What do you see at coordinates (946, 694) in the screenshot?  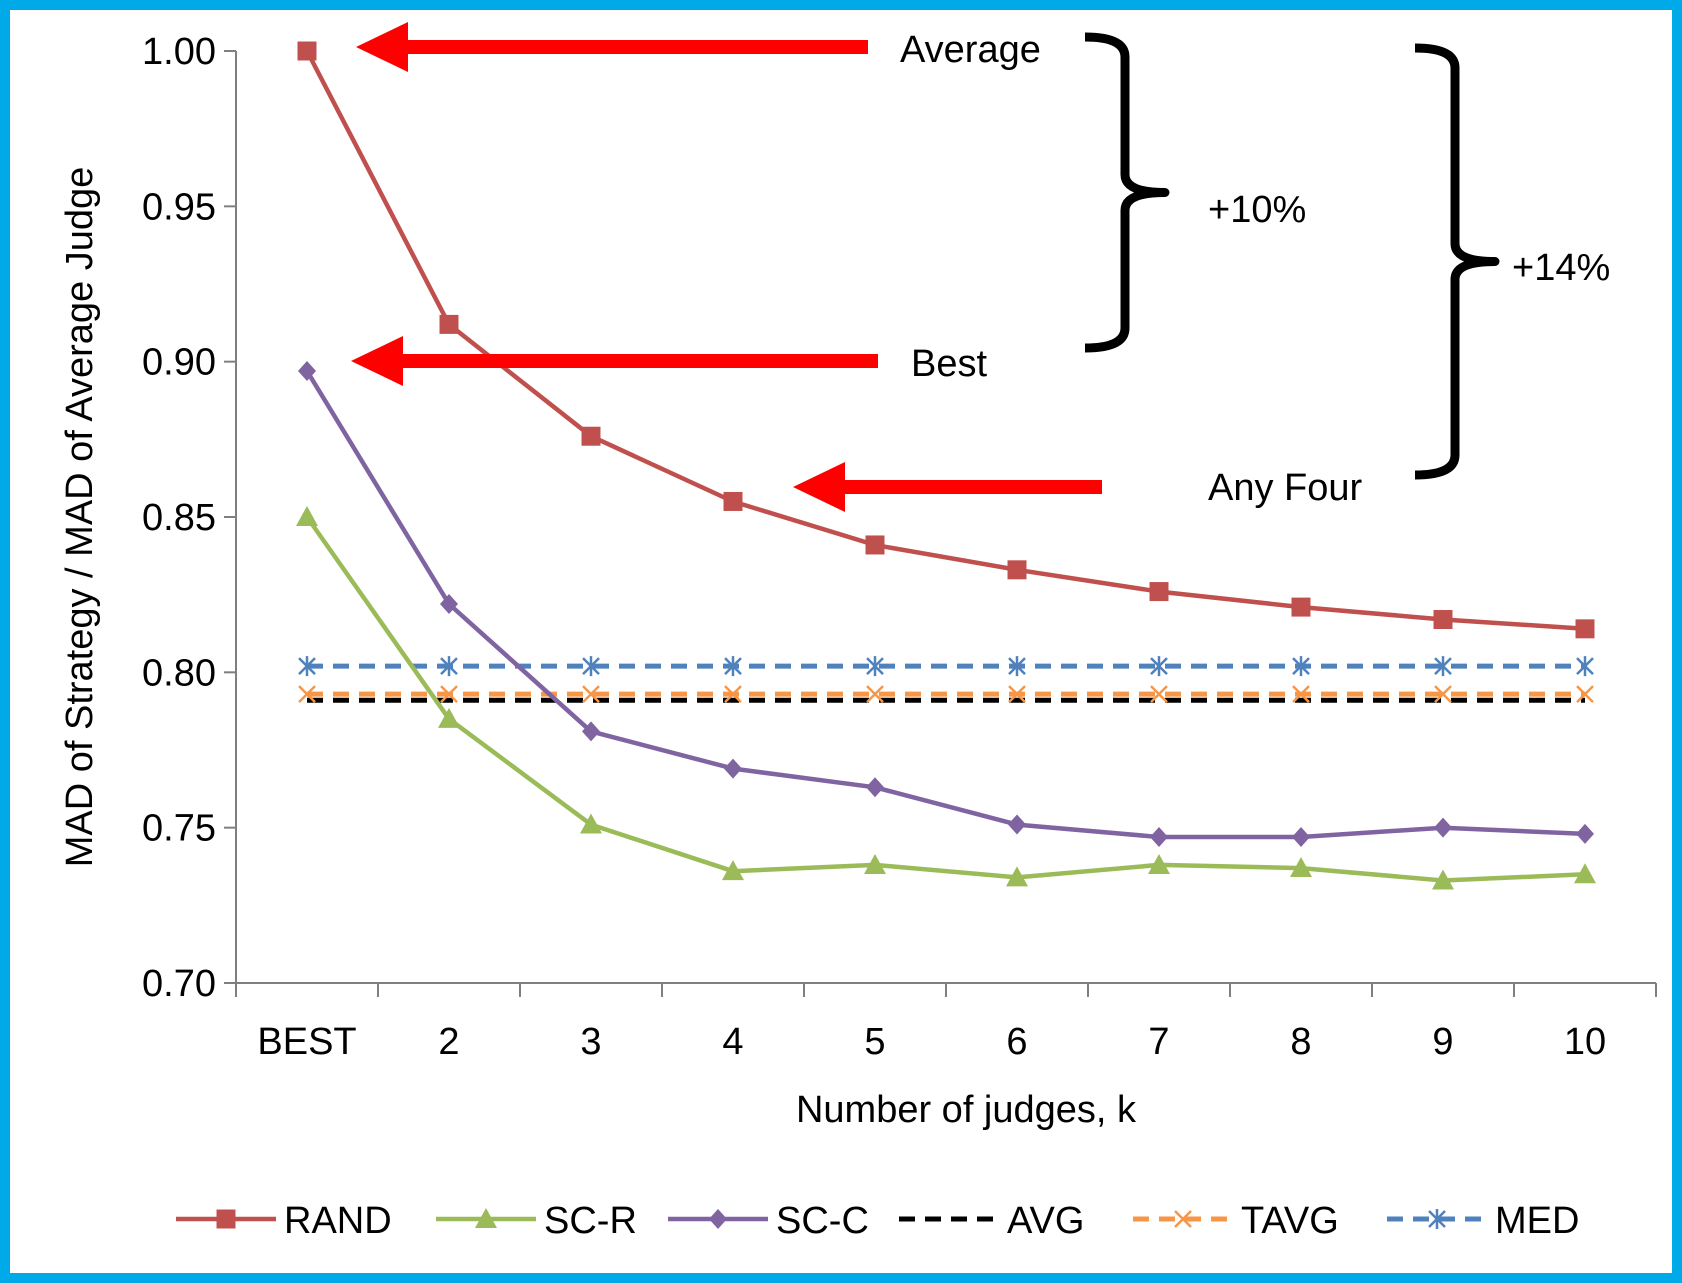 I see `series-tavg` at bounding box center [946, 694].